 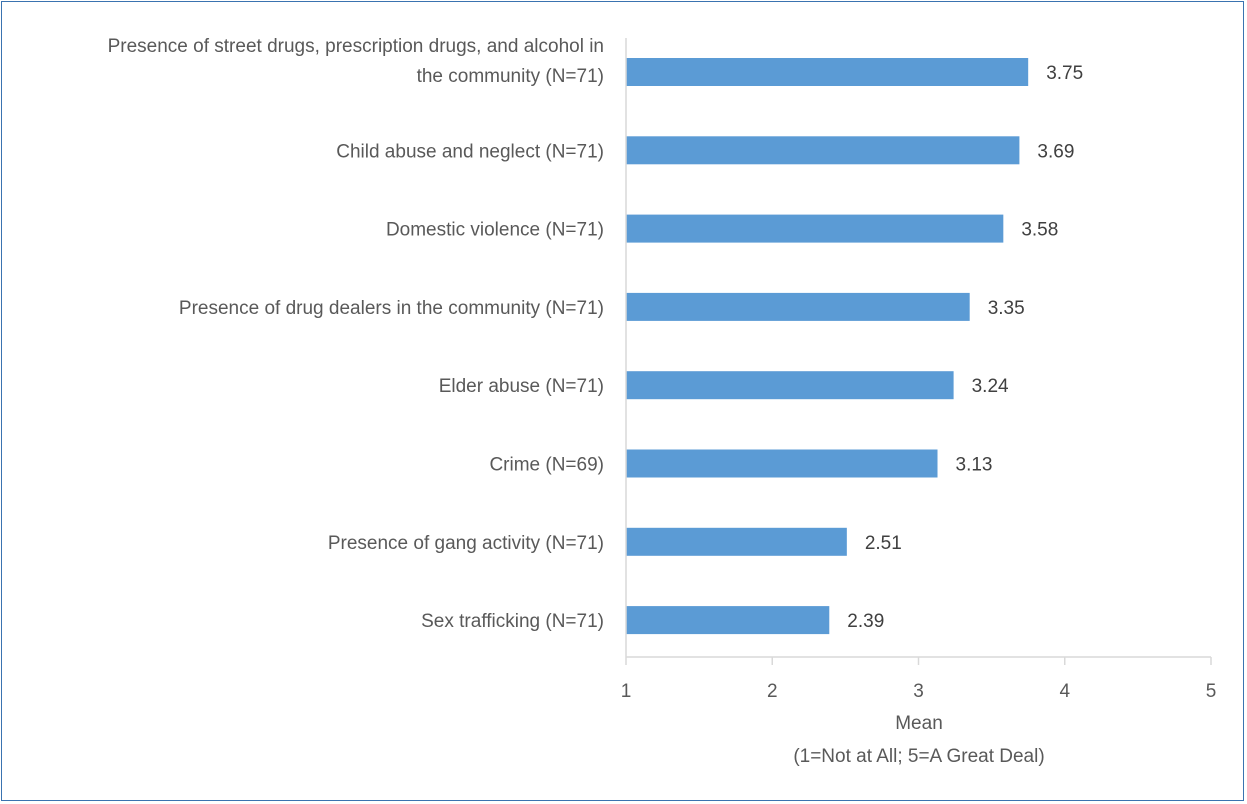 What do you see at coordinates (1064, 691) in the screenshot?
I see `x-tick-label-4: 4` at bounding box center [1064, 691].